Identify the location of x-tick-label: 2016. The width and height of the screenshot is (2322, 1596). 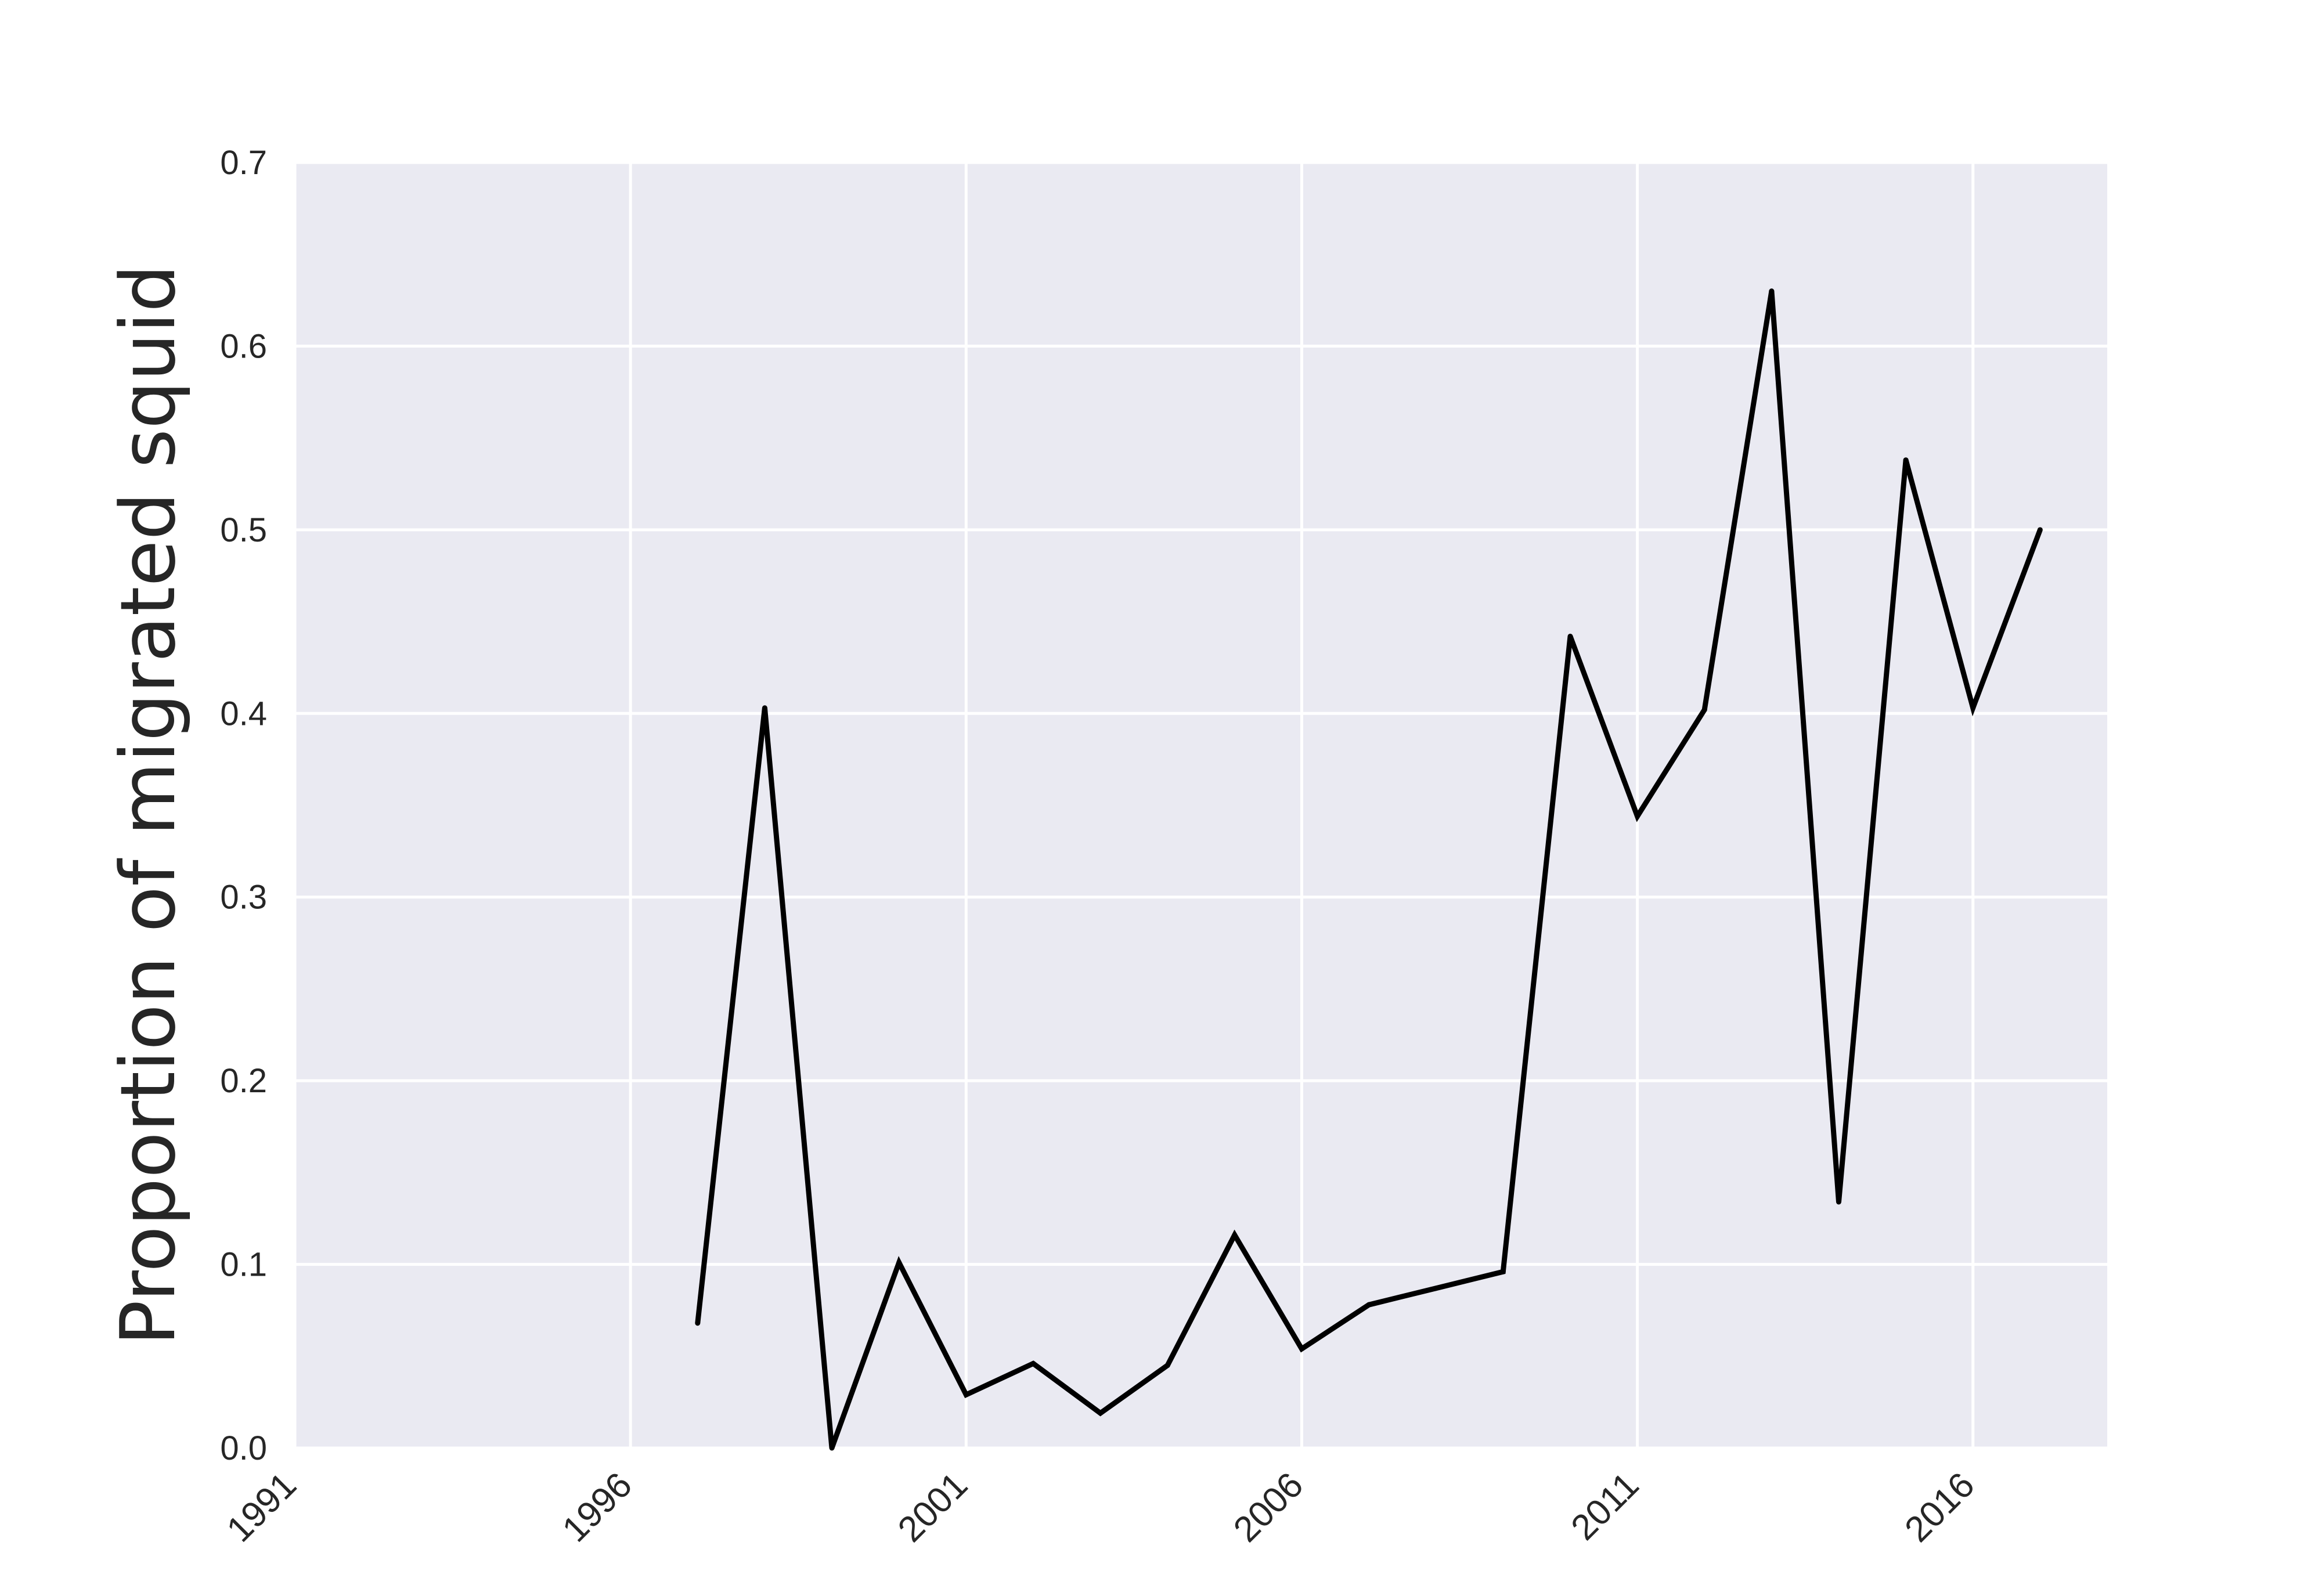
(1940, 1507).